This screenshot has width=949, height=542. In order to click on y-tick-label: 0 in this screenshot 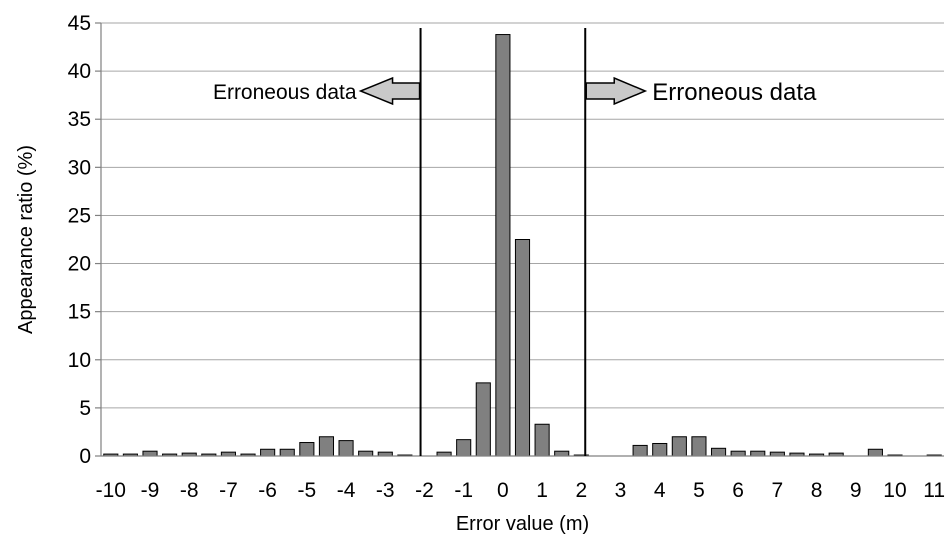, I will do `click(85, 456)`.